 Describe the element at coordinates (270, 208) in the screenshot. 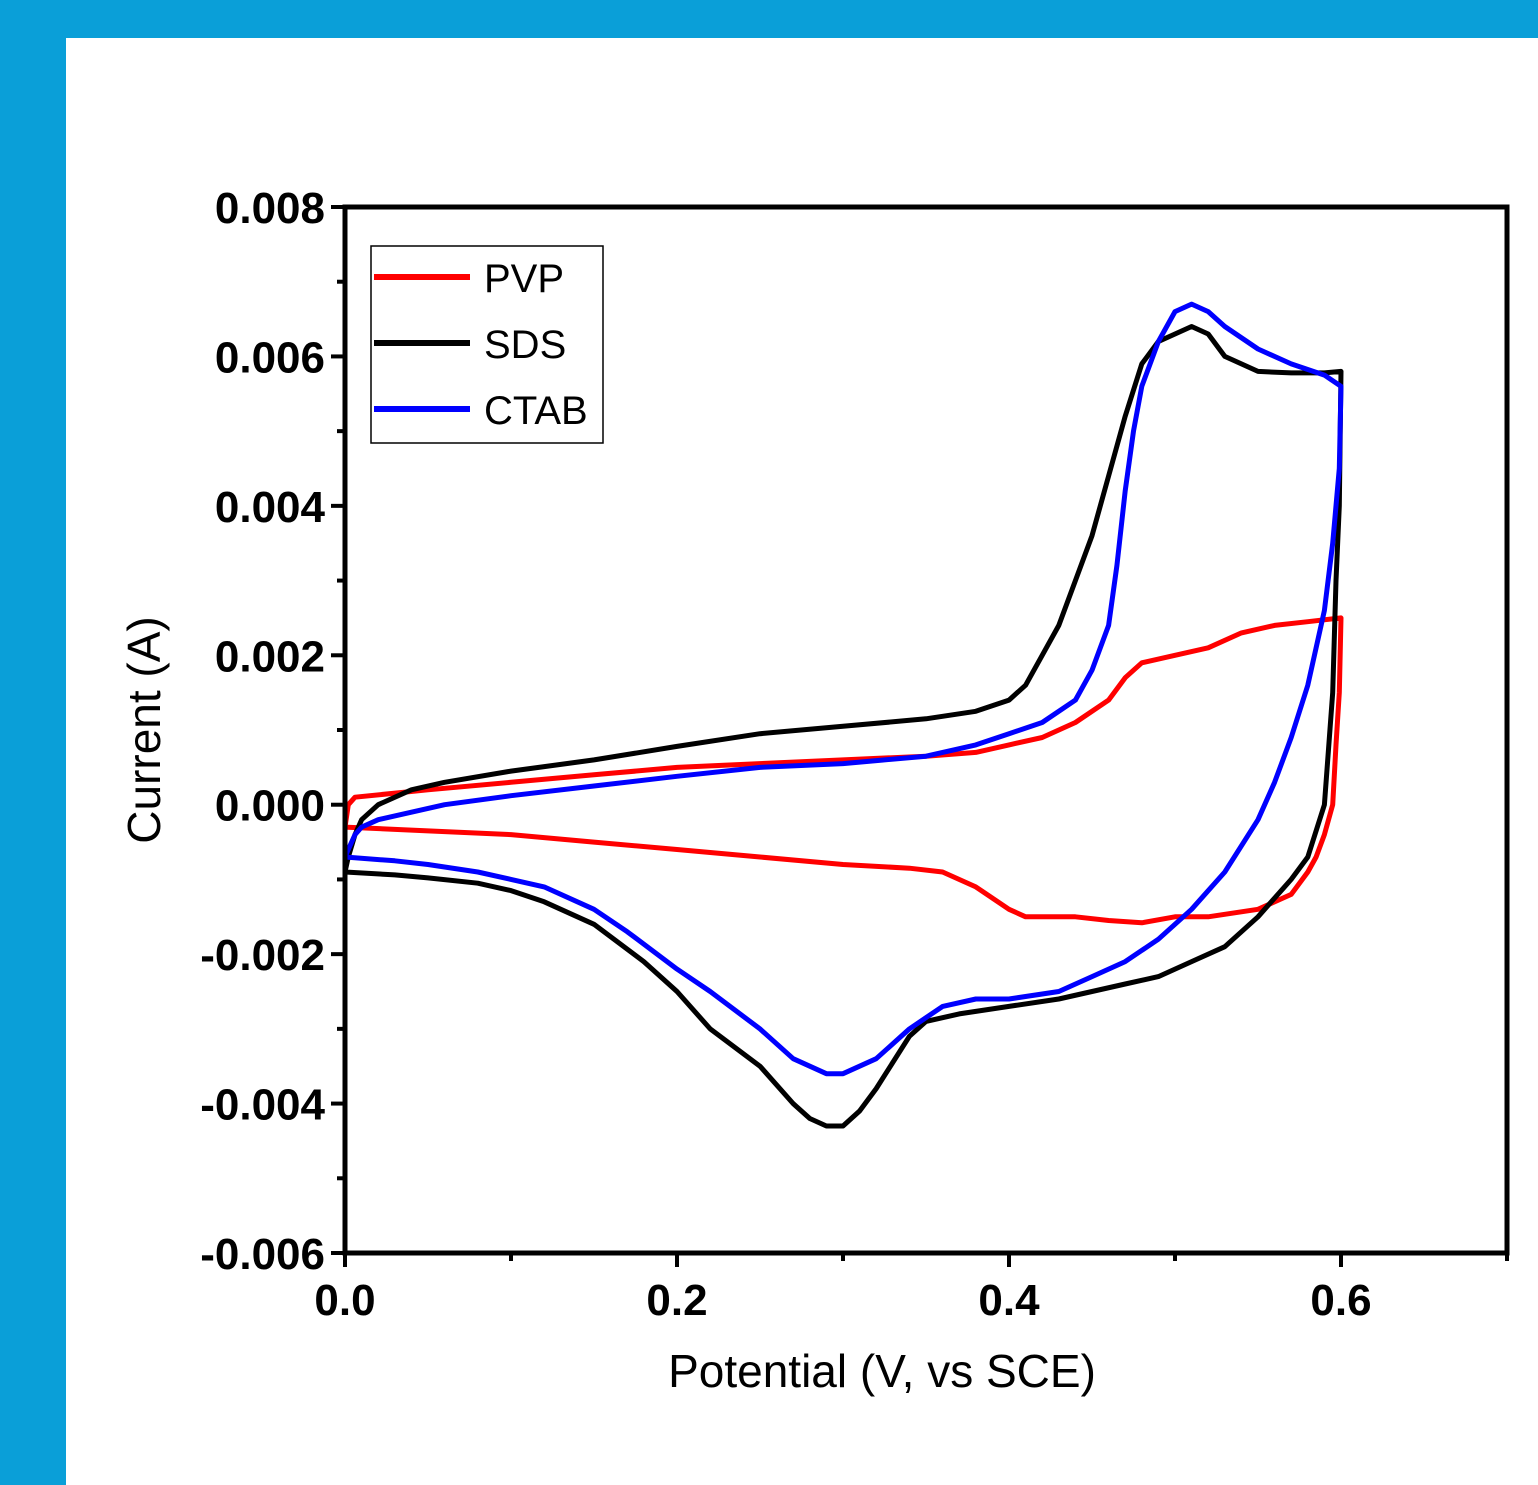

I see `y-tick-label: 0.008` at that location.